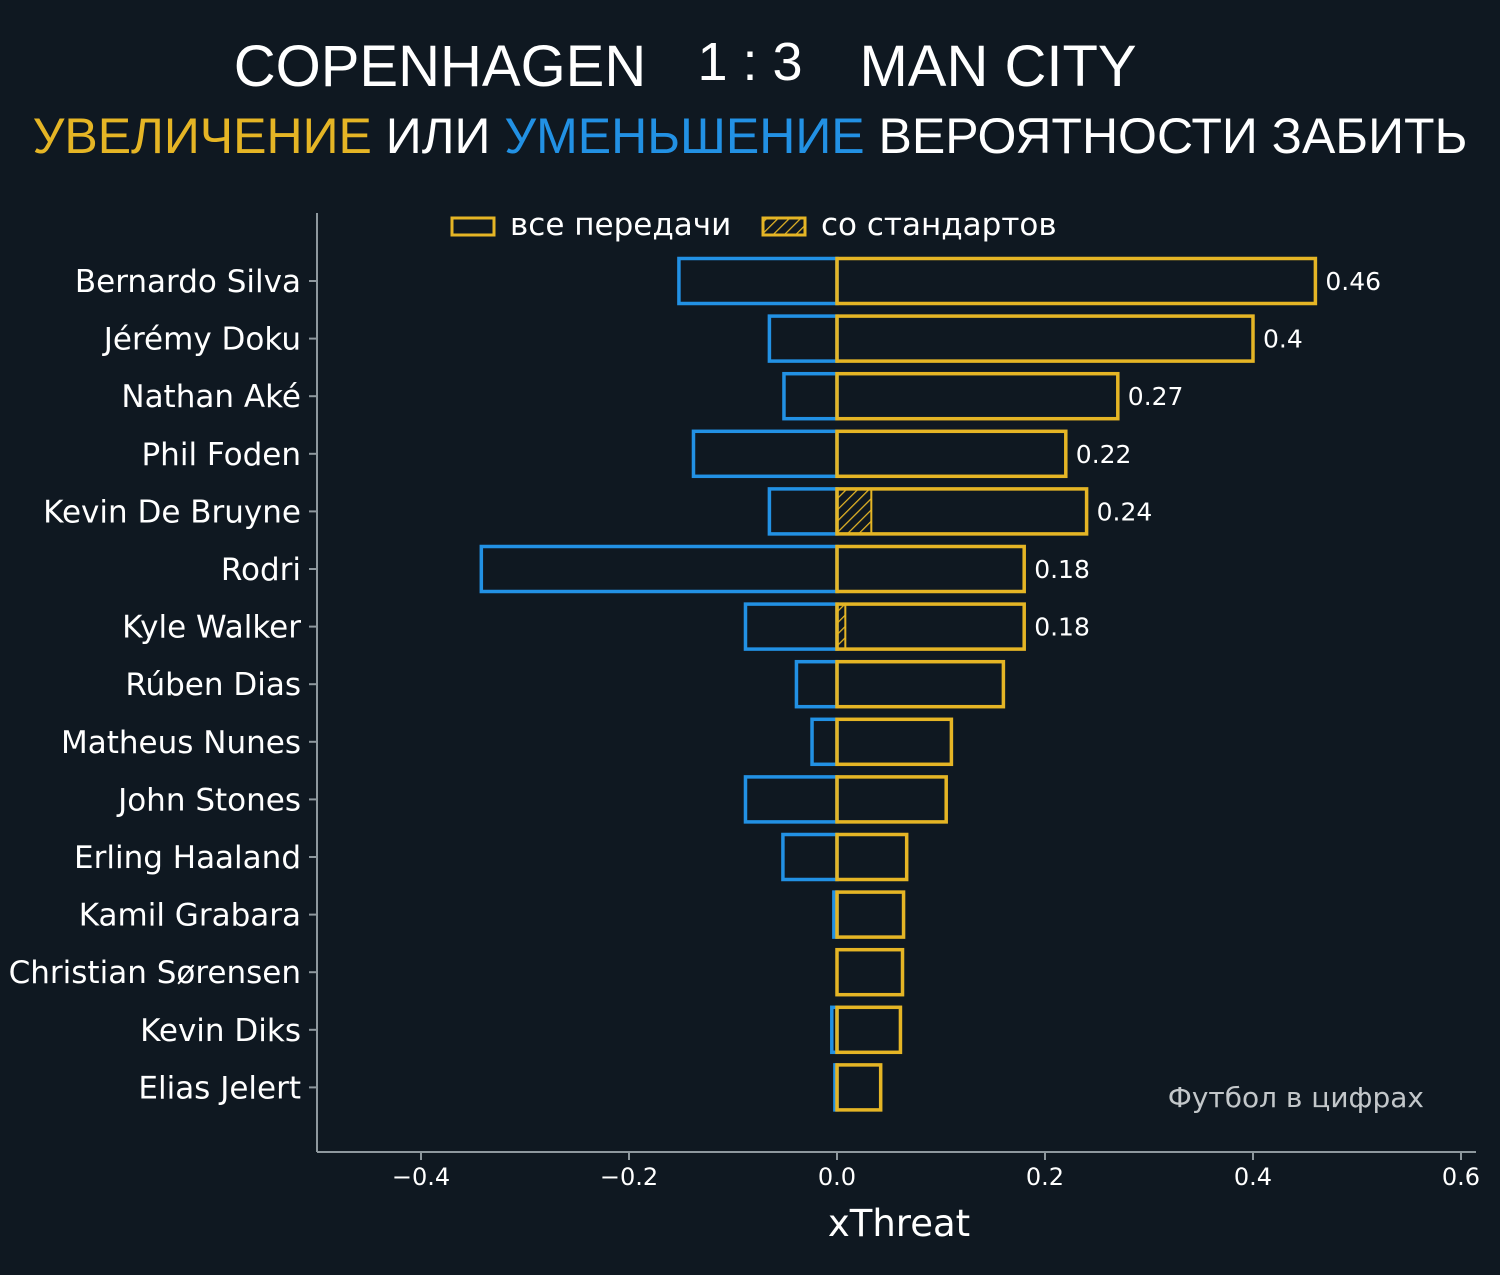  I want to click on value-label-kevin-de-bruyne: 0.24, so click(1125, 511).